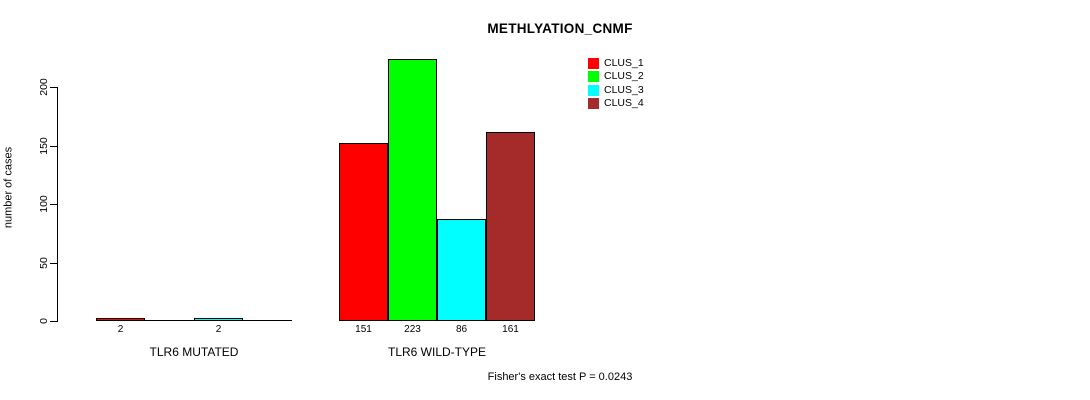 The width and height of the screenshot is (1090, 400). I want to click on footnote-fishers-test: Fisher's exact test P = 0.0243, so click(560, 377).